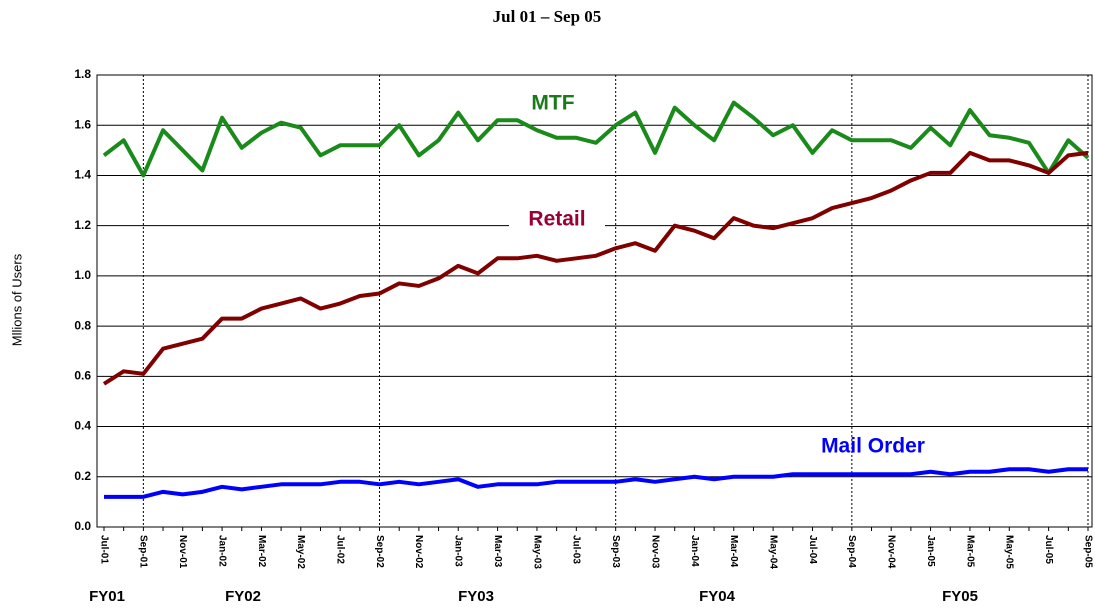 The width and height of the screenshot is (1095, 609). Describe the element at coordinates (243, 596) in the screenshot. I see `fiscal-year-label: FY02` at that location.